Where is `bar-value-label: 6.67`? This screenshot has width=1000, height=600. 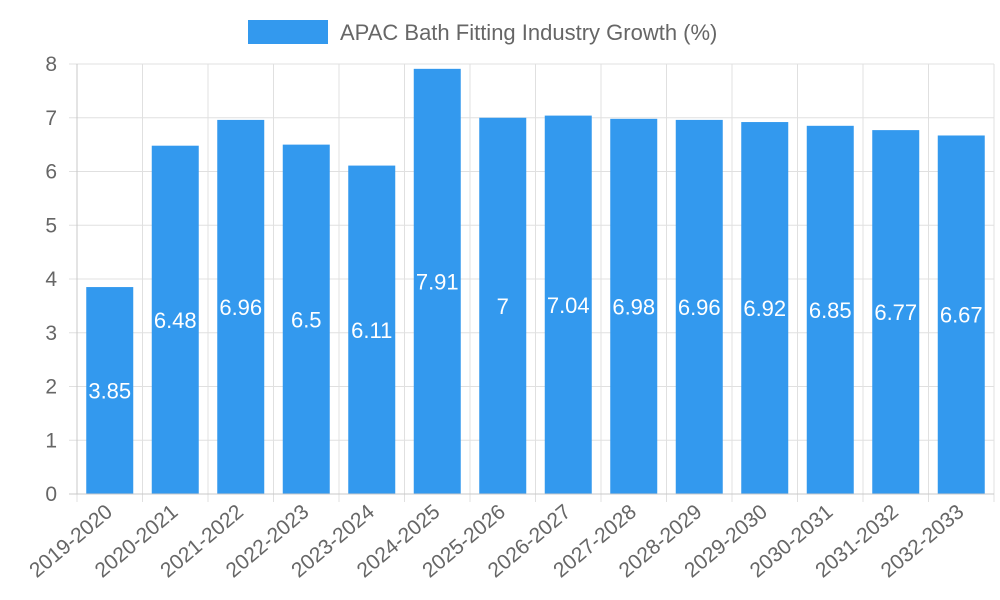
bar-value-label: 6.67 is located at coordinates (961, 315).